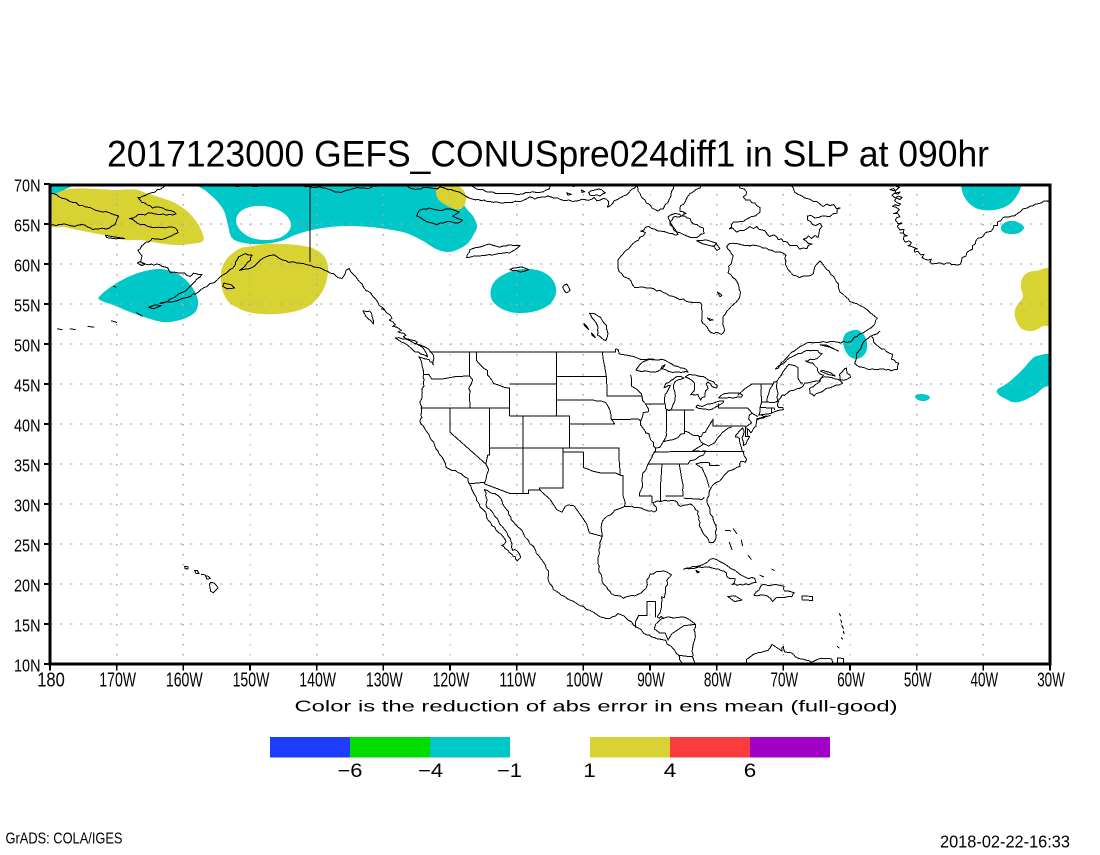 This screenshot has height=855, width=1100. Describe the element at coordinates (589, 771) in the screenshot. I see `svg-text: 1` at that location.